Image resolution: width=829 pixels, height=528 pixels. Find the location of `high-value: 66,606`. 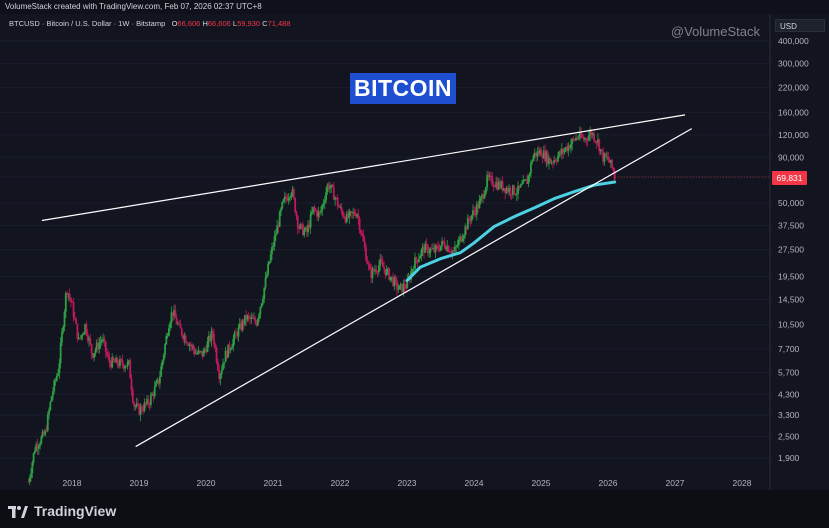

high-value: 66,606 is located at coordinates (219, 23).